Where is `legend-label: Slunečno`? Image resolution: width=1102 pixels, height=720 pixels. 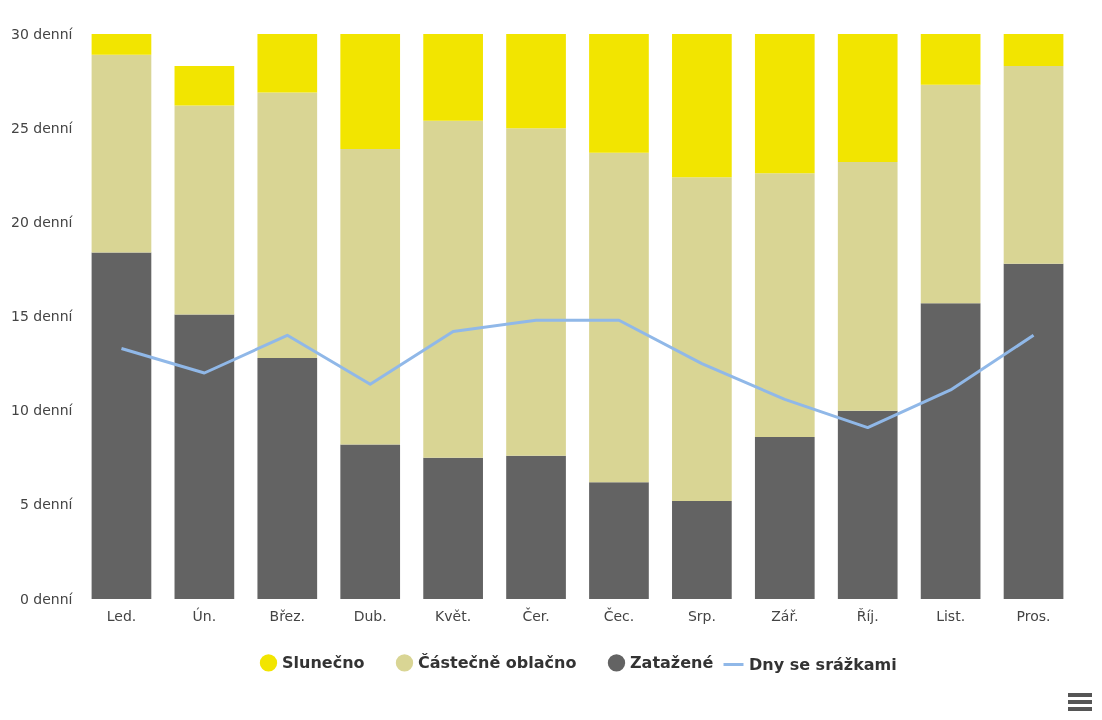 legend-label: Slunečno is located at coordinates (323, 662).